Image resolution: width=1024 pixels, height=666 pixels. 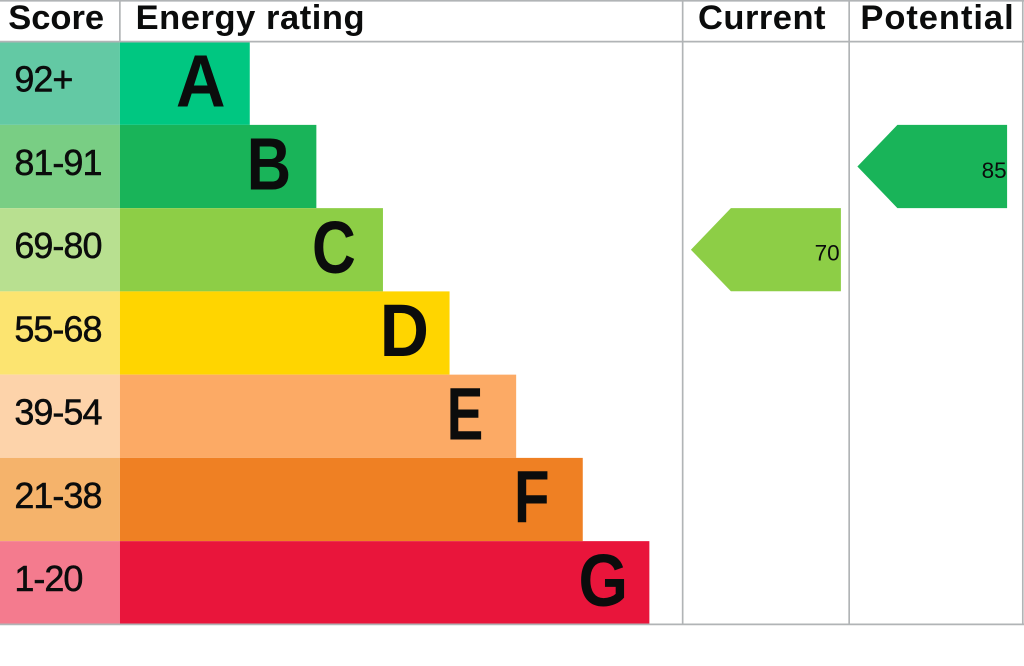 What do you see at coordinates (57, 245) in the screenshot?
I see `svg-text: 69-80` at bounding box center [57, 245].